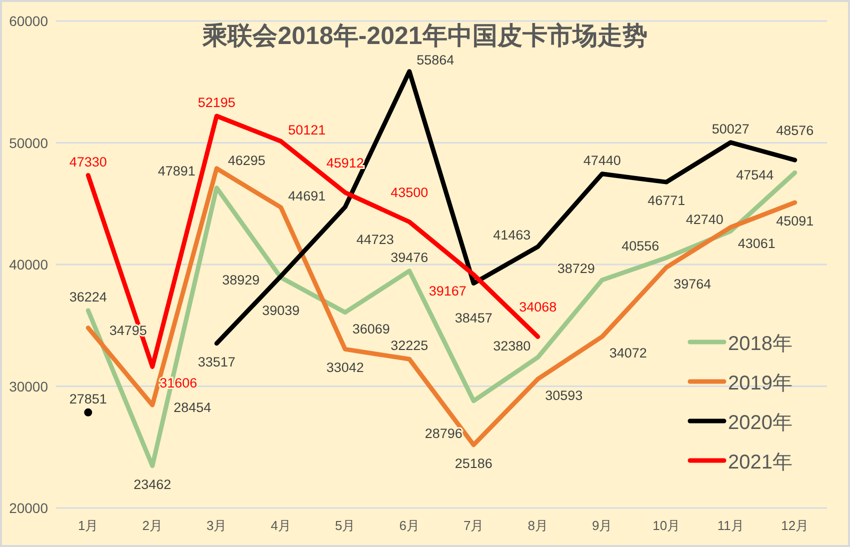  Describe the element at coordinates (425, 36) in the screenshot. I see `chart-title: 乘联会2018年-2021年中国皮卡市场走势` at that location.